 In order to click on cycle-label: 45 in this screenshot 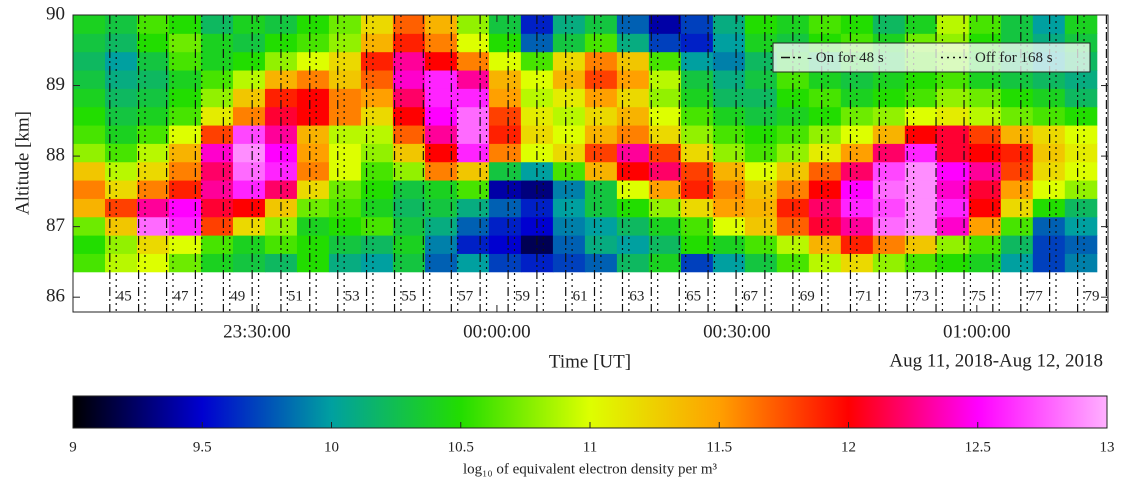, I will do `click(124, 296)`.